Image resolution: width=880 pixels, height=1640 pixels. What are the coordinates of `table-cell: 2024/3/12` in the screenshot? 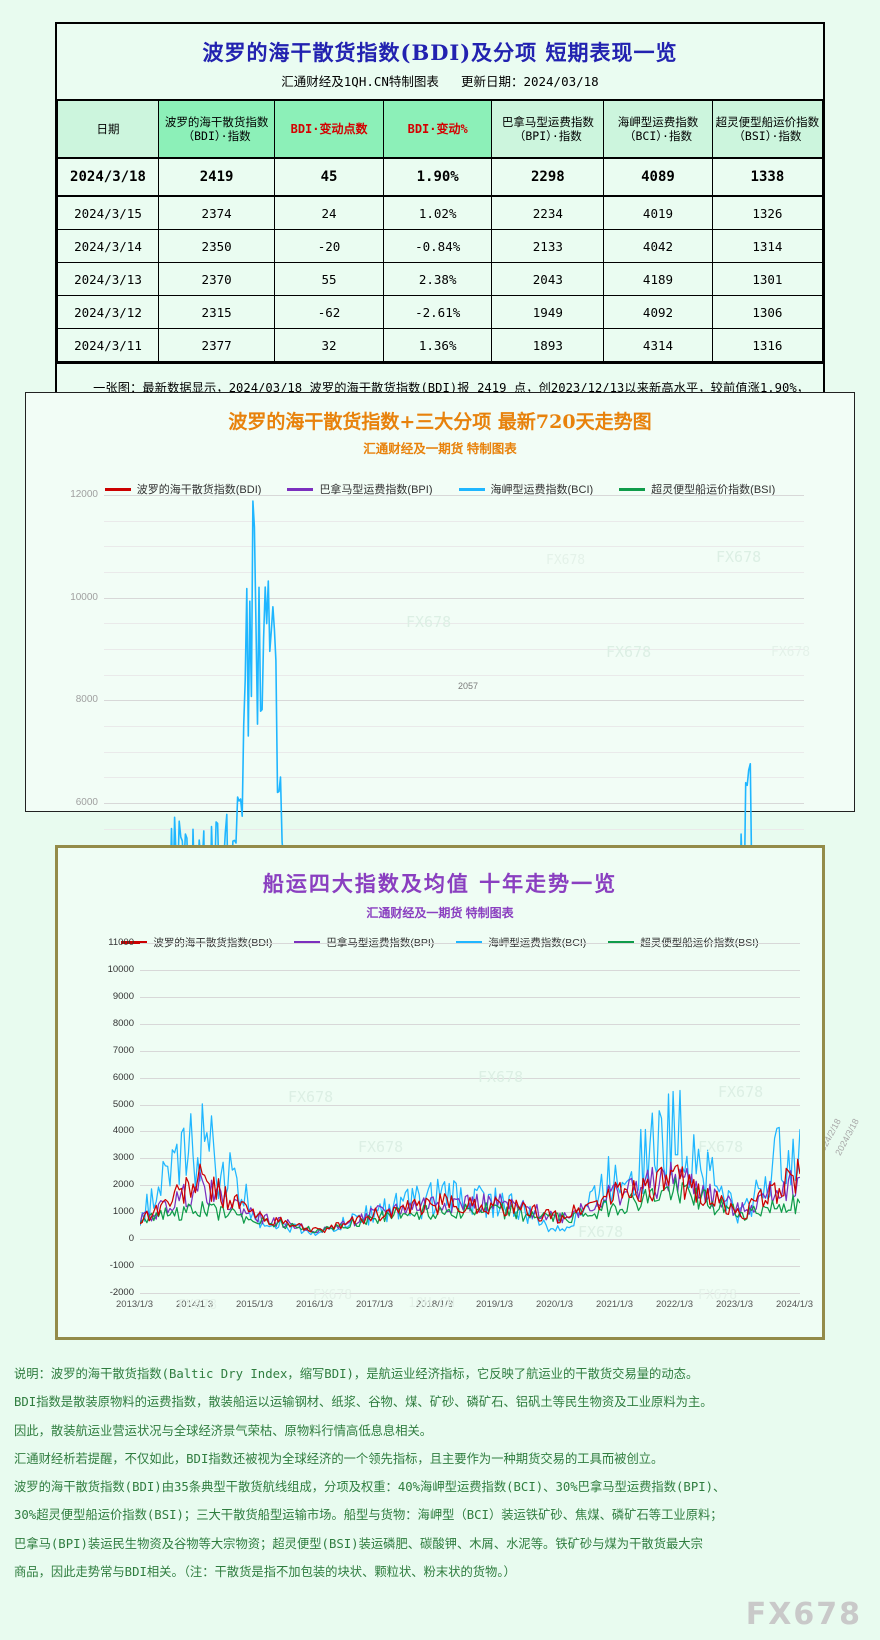 It's located at (108, 312).